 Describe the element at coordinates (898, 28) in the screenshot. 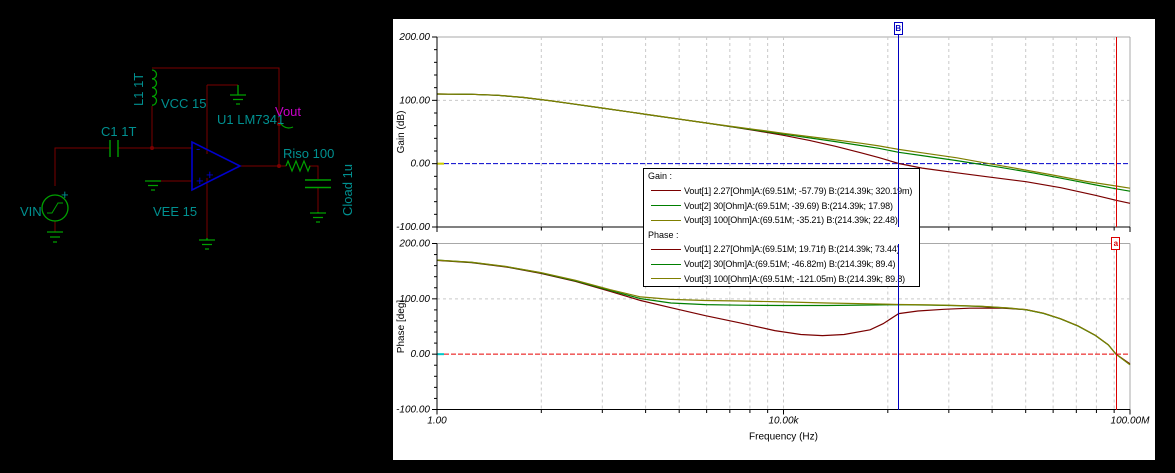

I see `cursor-b-flag: B` at that location.